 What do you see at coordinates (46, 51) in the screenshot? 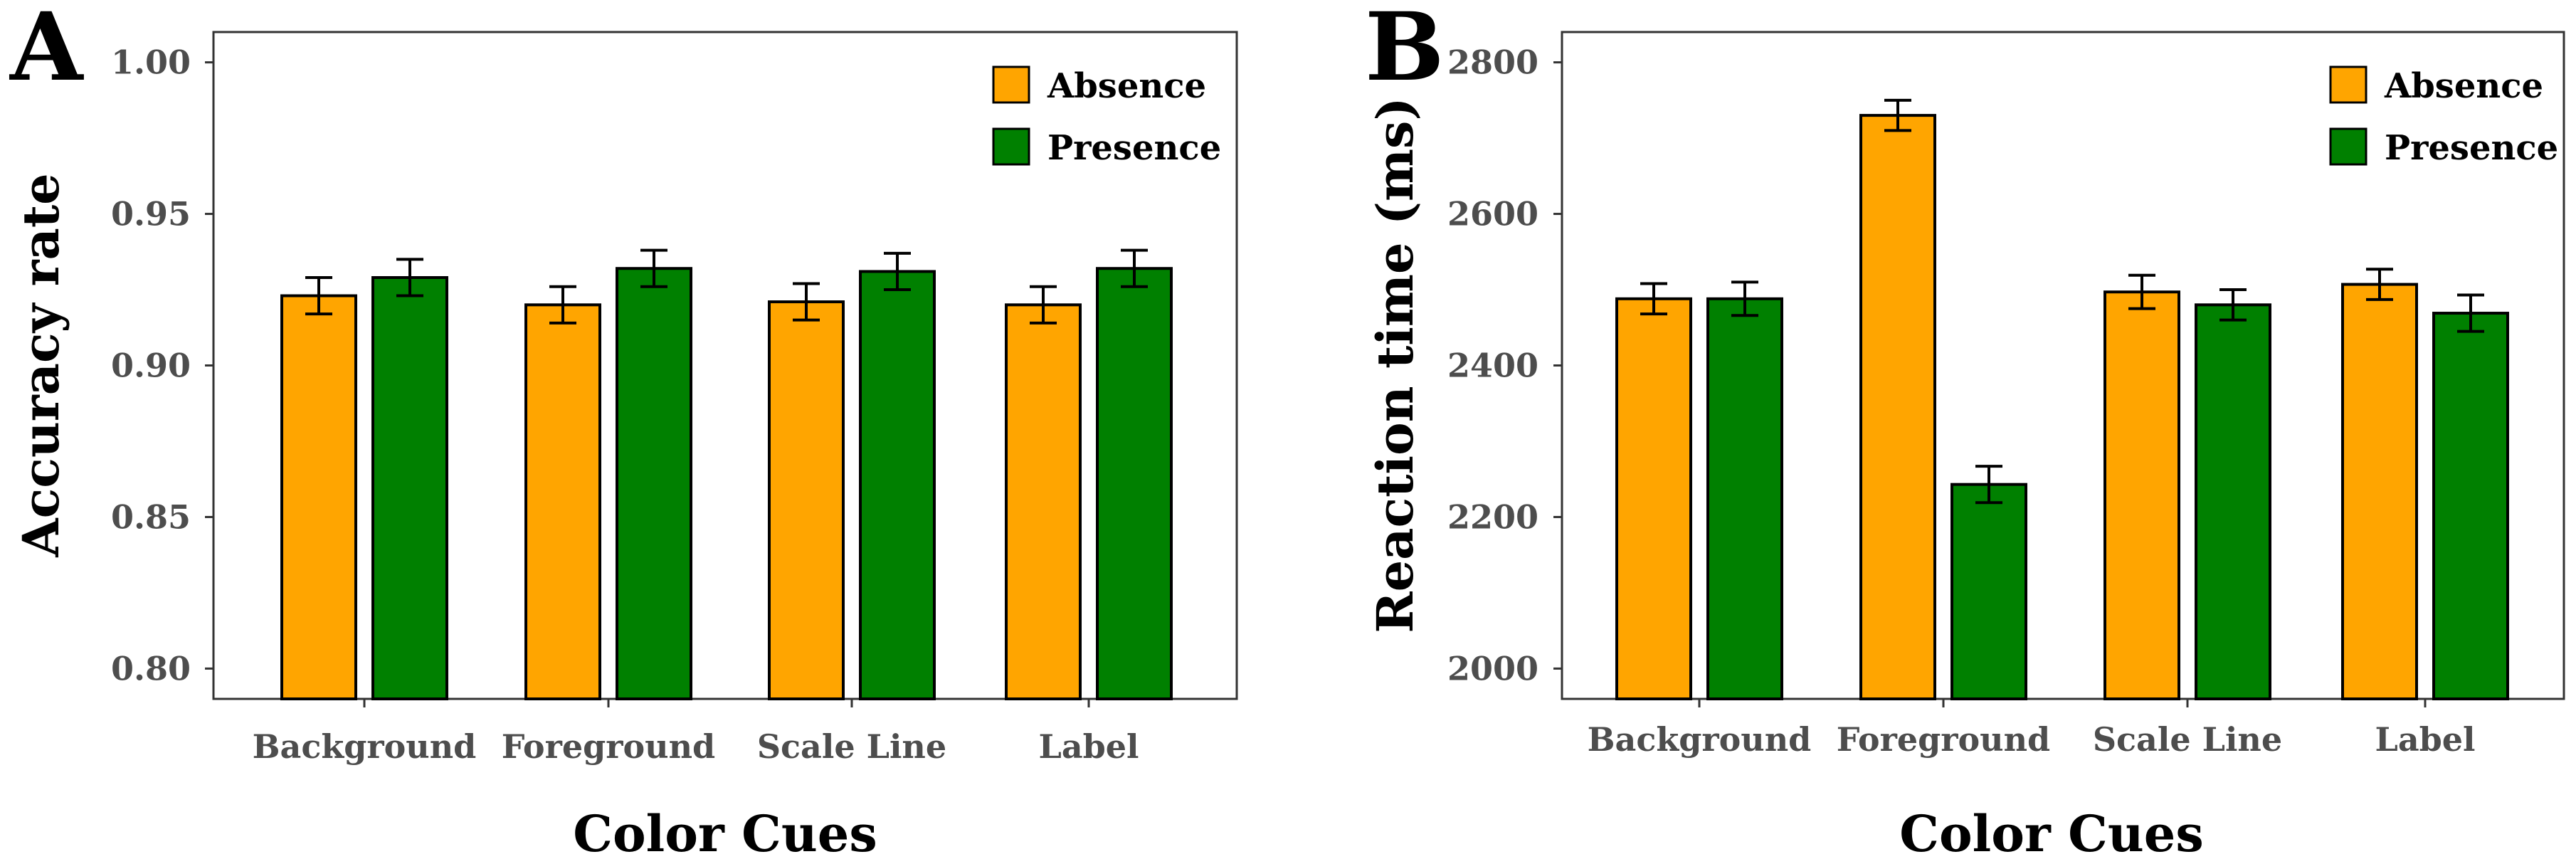
I see `panel-letter-a: A` at bounding box center [46, 51].